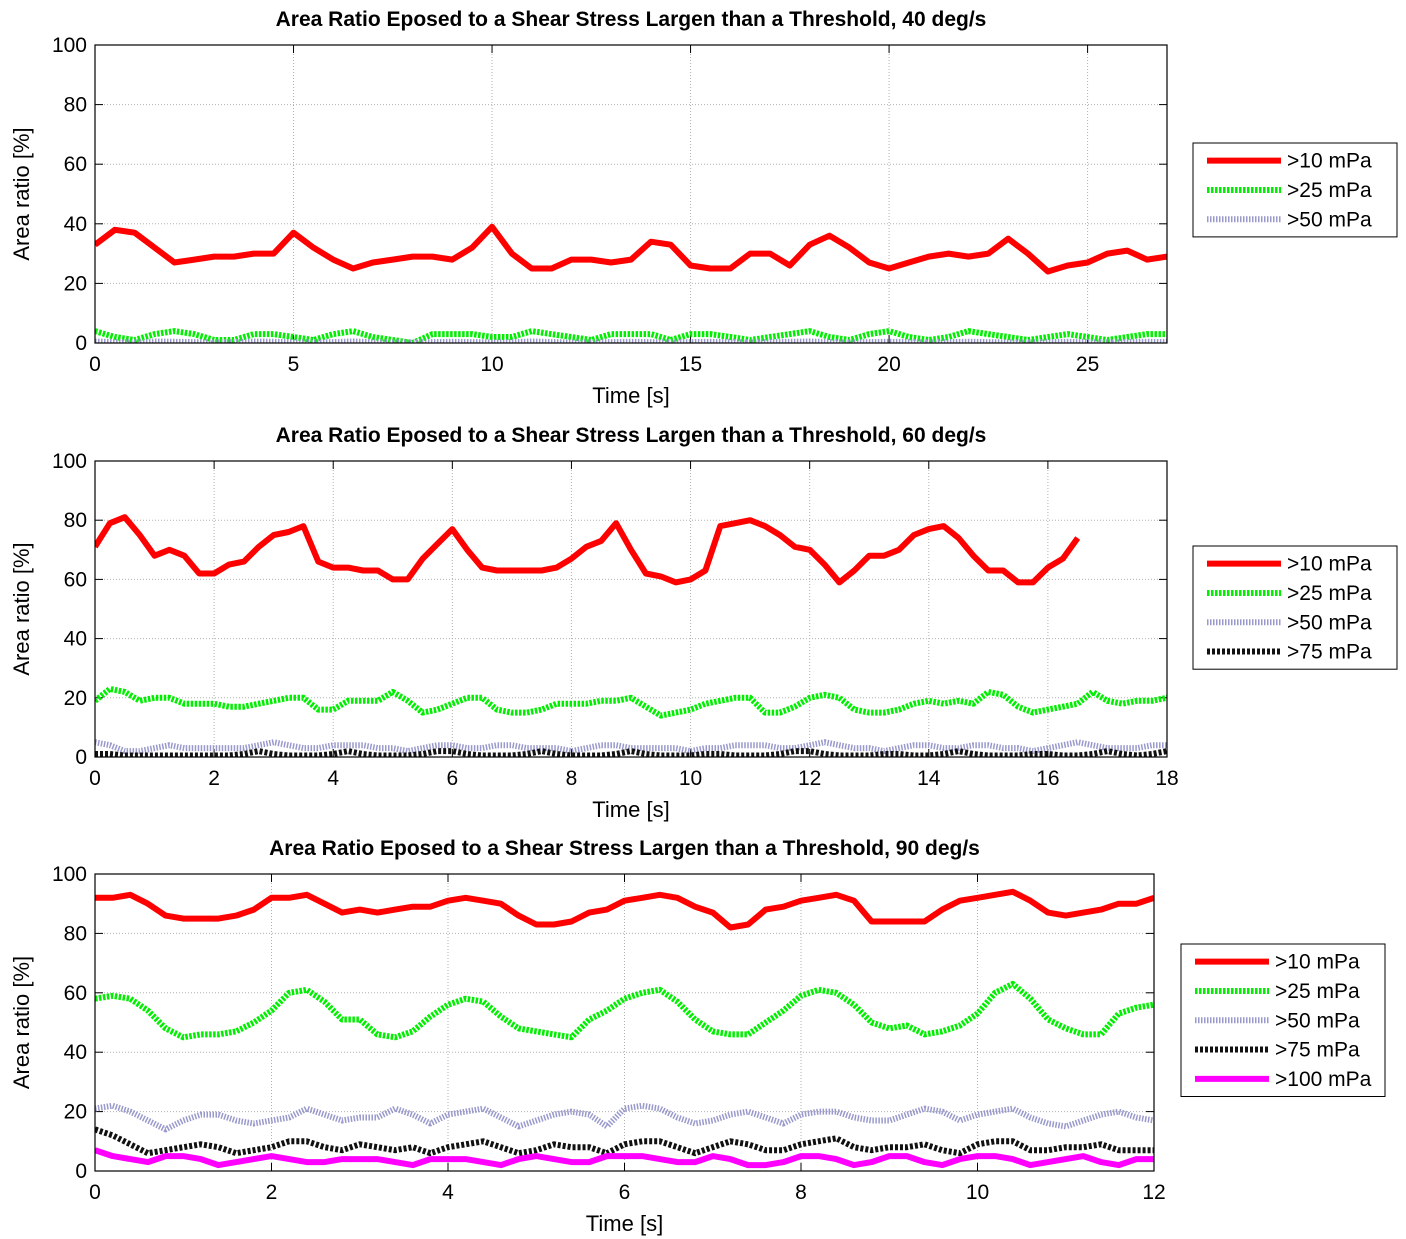 The height and width of the screenshot is (1239, 1406). I want to click on legend-label: >100 mPa, so click(1323, 1079).